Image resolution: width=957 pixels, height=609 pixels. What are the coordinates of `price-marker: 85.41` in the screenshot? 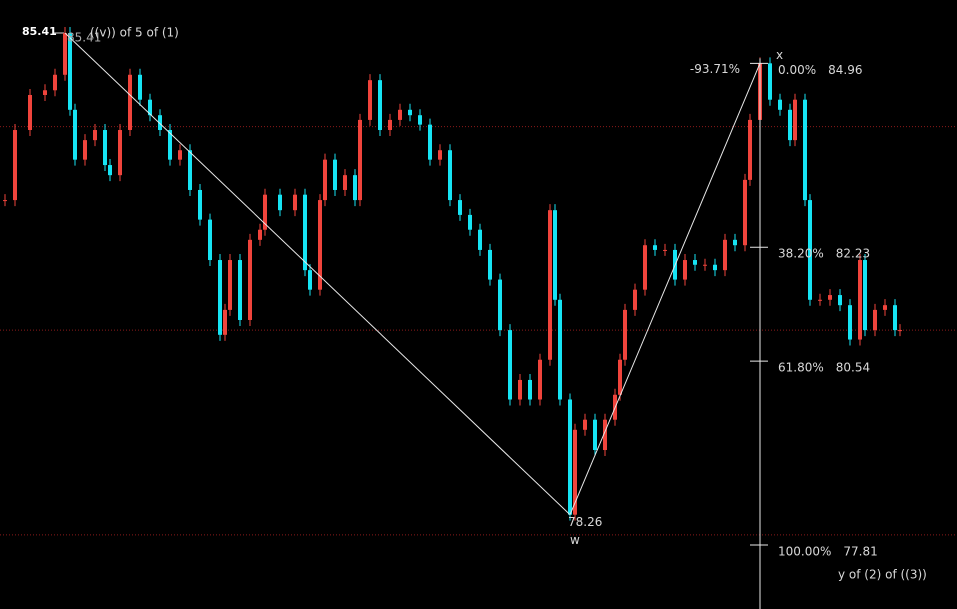 It's located at (39, 31).